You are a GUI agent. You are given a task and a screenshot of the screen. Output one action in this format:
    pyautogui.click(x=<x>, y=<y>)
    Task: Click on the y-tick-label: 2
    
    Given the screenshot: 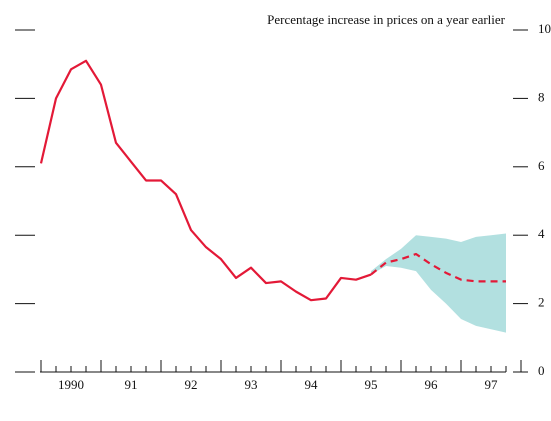 What is the action you would take?
    pyautogui.click(x=541, y=302)
    